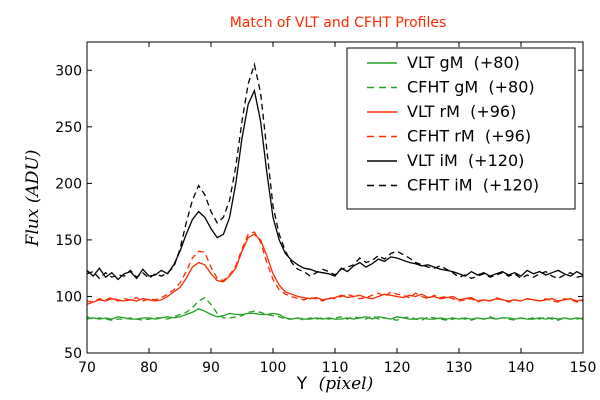 This screenshot has height=400, width=600. What do you see at coordinates (87, 368) in the screenshot?
I see `x-tick-label-0: 70` at bounding box center [87, 368].